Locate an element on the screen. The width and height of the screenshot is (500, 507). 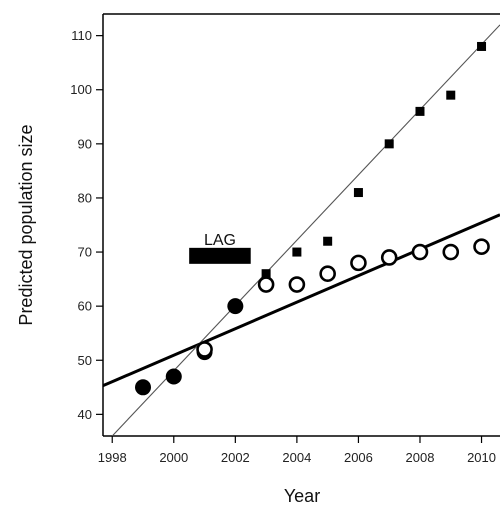
y-ticks: 40 50 60 70 80 90 100 110 is located at coordinates (86, 225).